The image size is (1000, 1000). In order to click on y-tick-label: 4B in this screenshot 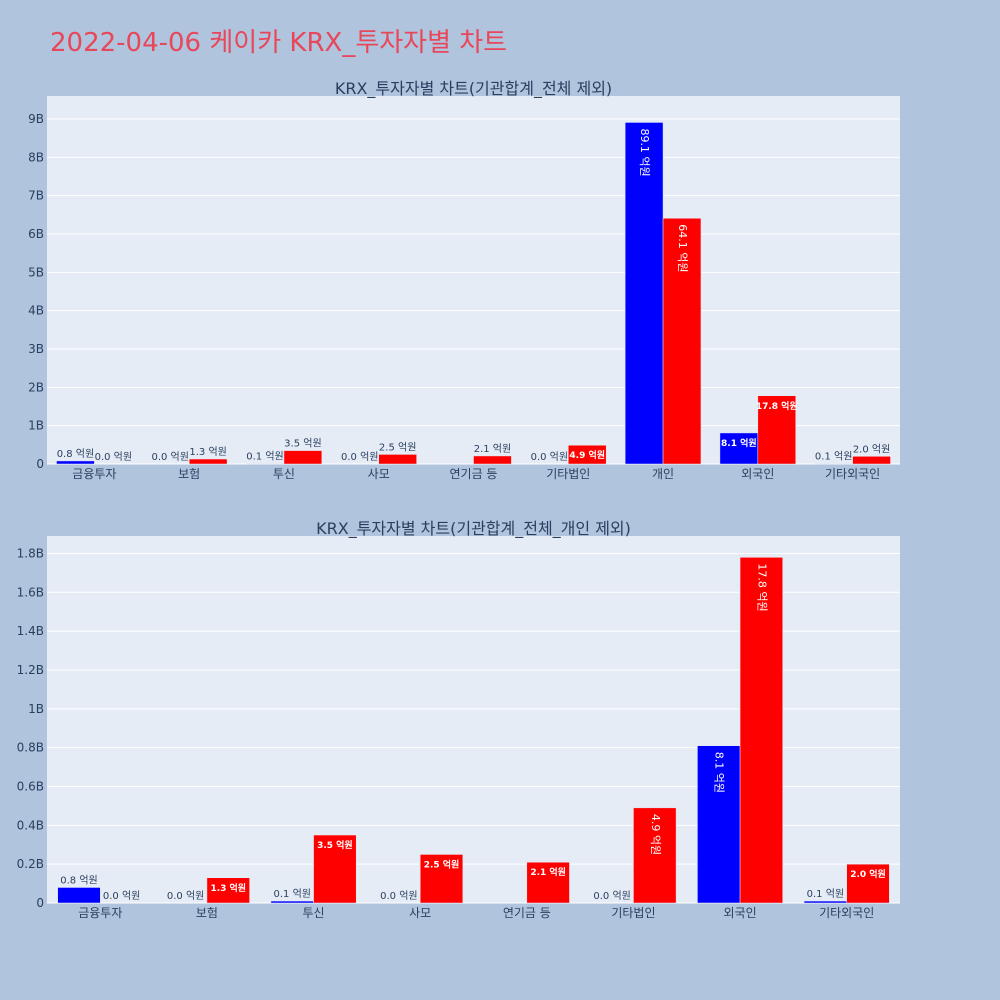, I will do `click(36, 311)`.